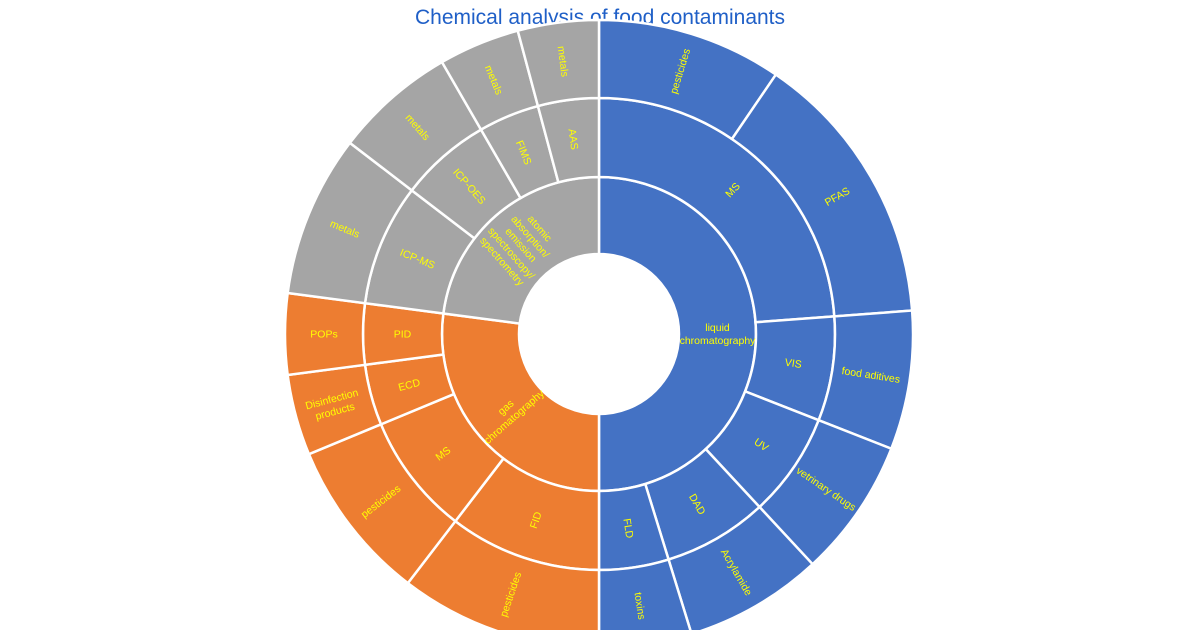  What do you see at coordinates (536, 520) in the screenshot?
I see `label-gas-chromatography-fid: FID` at bounding box center [536, 520].